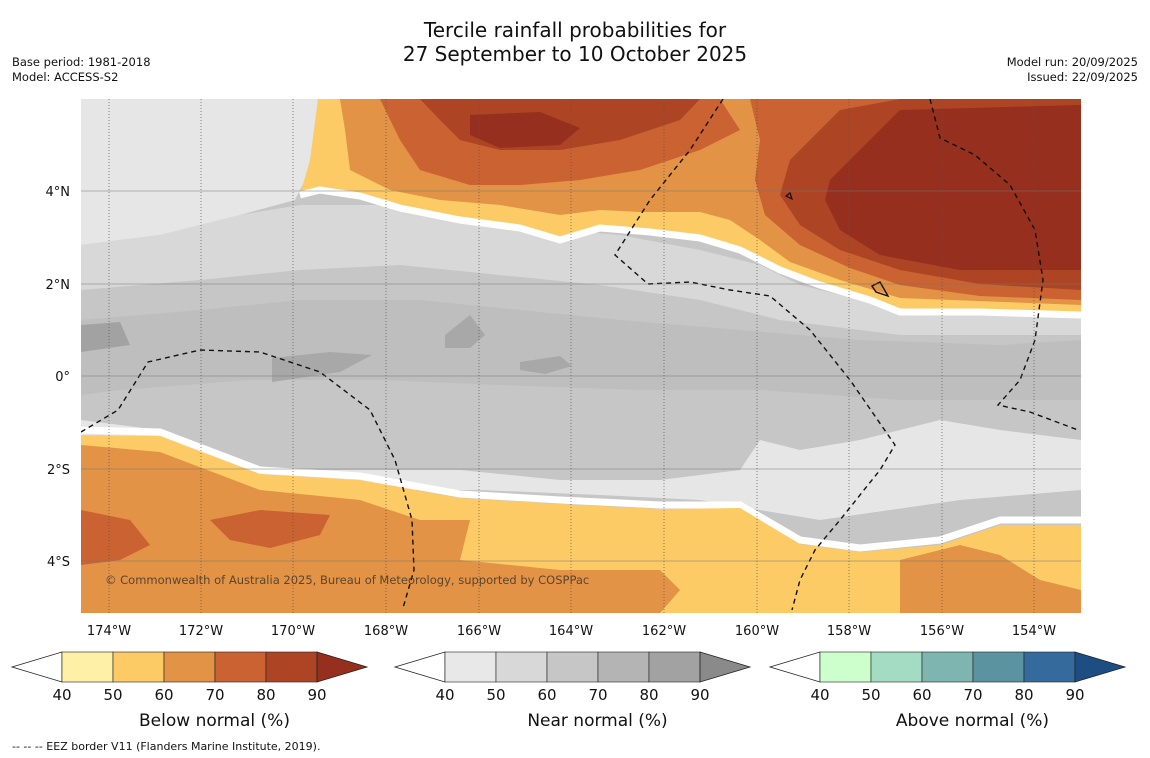  I want to click on lon-label: 164°W, so click(571, 631).